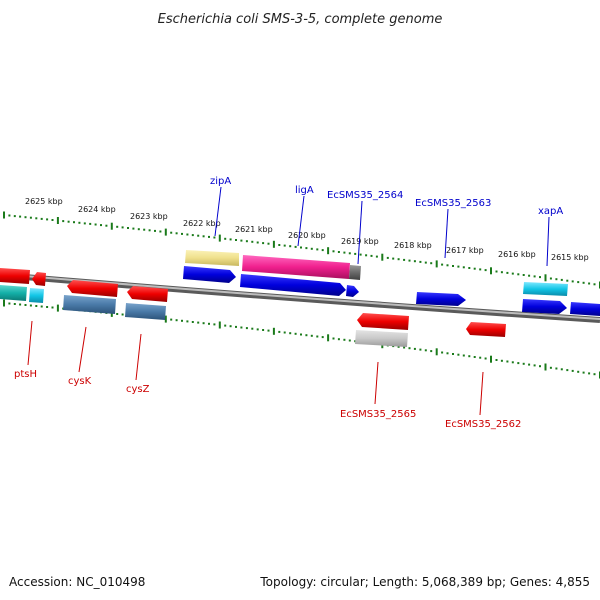 The width and height of the screenshot is (600, 600). Describe the element at coordinates (391, 283) in the screenshot. I see `forward-features` at that location.